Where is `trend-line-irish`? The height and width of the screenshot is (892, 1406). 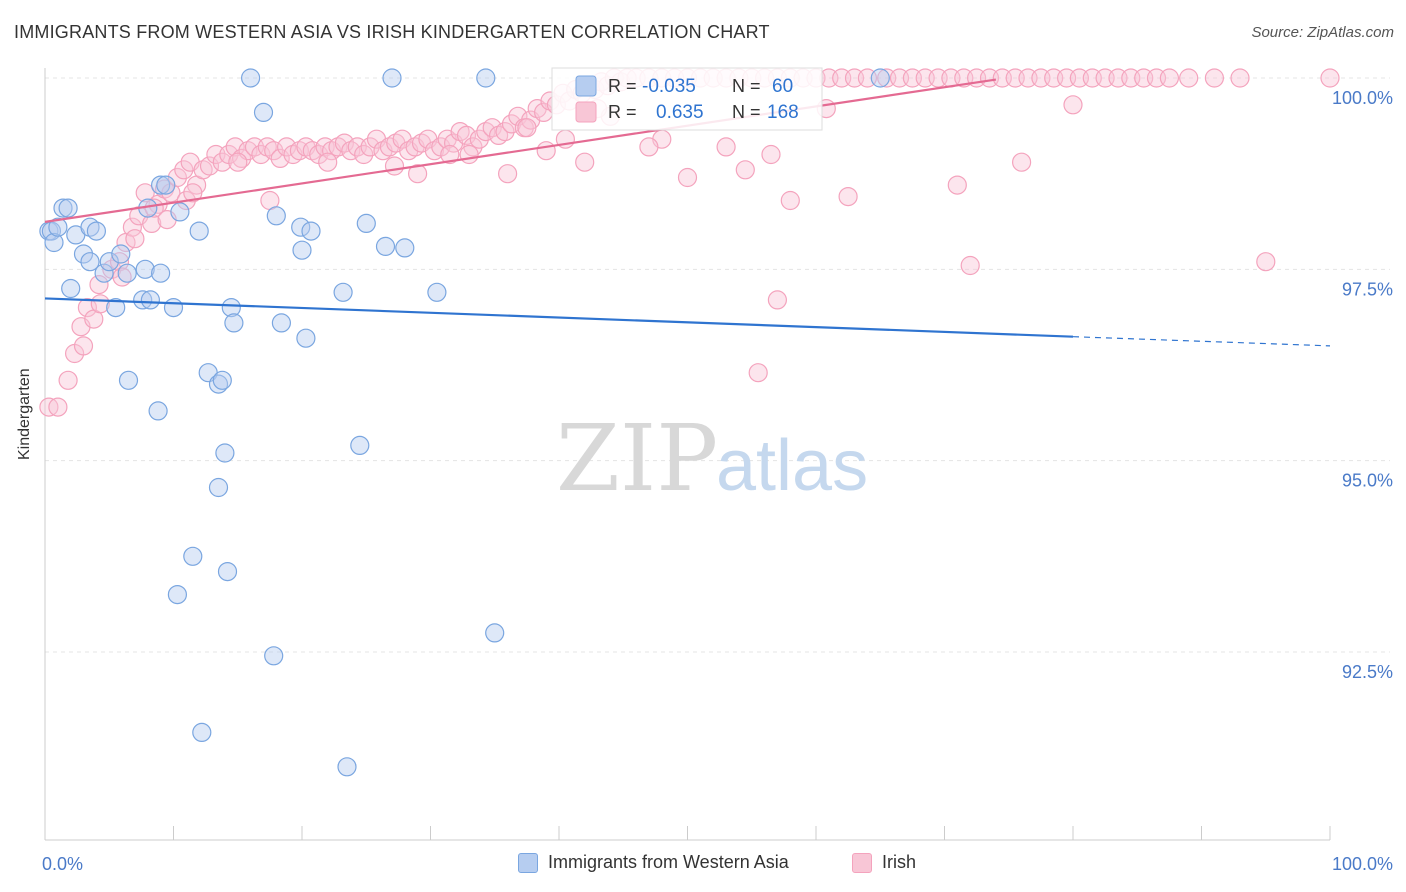
trend-line-irish is located at coordinates (520, 150).